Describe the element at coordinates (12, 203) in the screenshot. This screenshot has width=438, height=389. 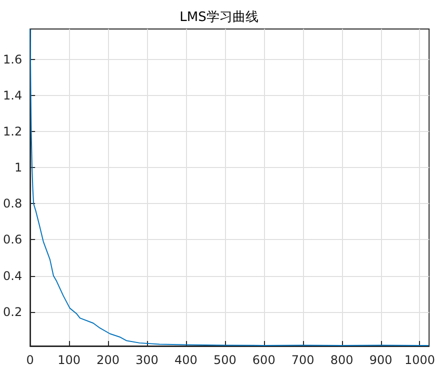
I see `y-tick-label: 0.8` at that location.